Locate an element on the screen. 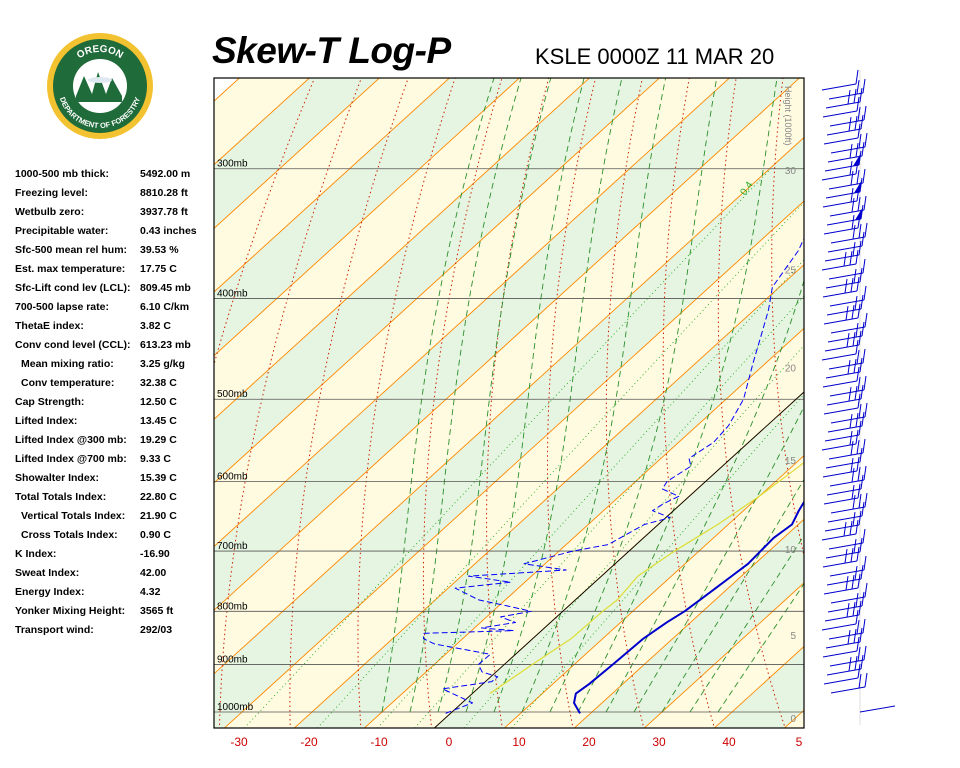  wind-barb-pennant is located at coordinates (858, 186).